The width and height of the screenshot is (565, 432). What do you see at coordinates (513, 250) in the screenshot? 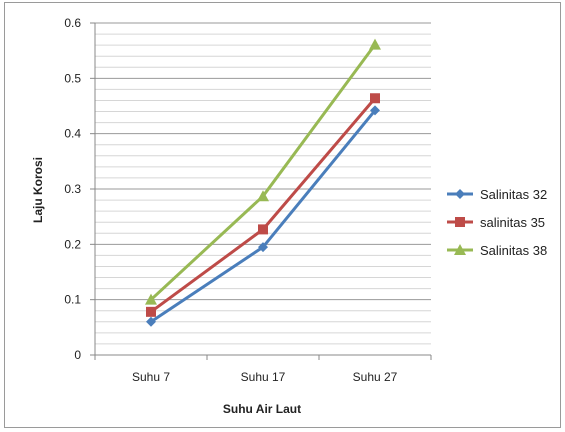
I see `legend-label: Salinitas 38` at bounding box center [513, 250].